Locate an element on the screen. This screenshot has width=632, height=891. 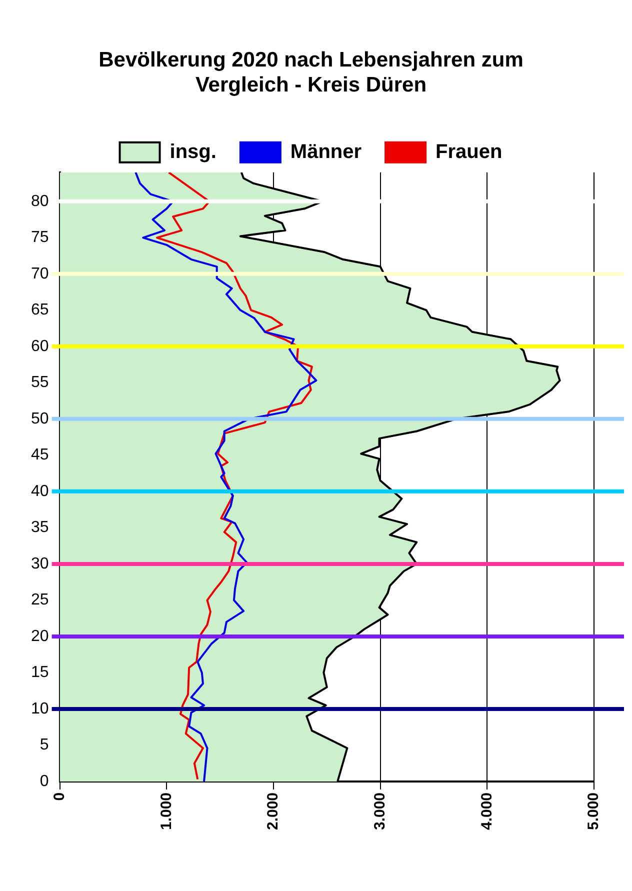
x-tick-label: 0 is located at coordinates (59, 796).